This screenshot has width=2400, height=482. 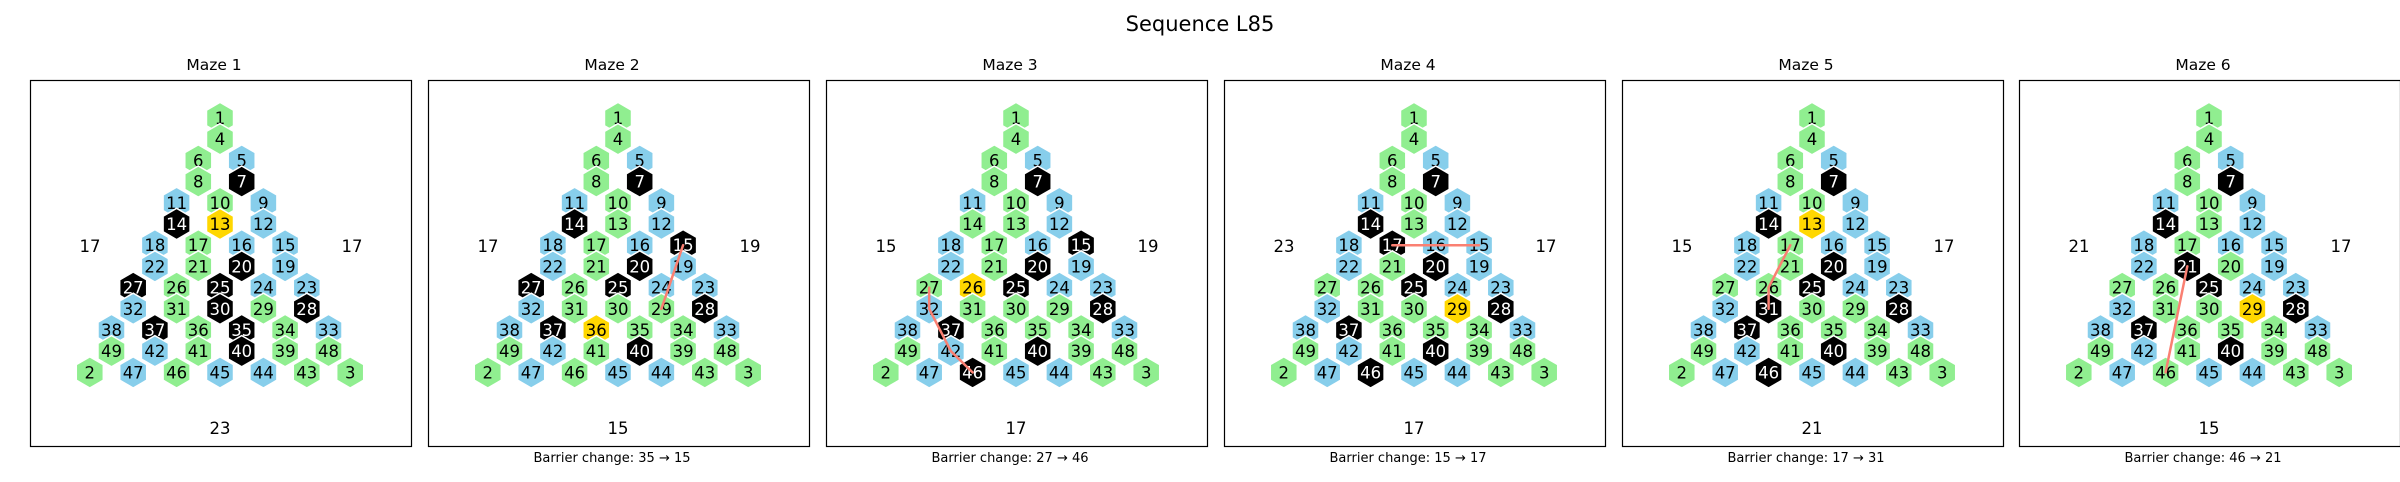 I want to click on hex-cell-39: 39, so click(x=285, y=351).